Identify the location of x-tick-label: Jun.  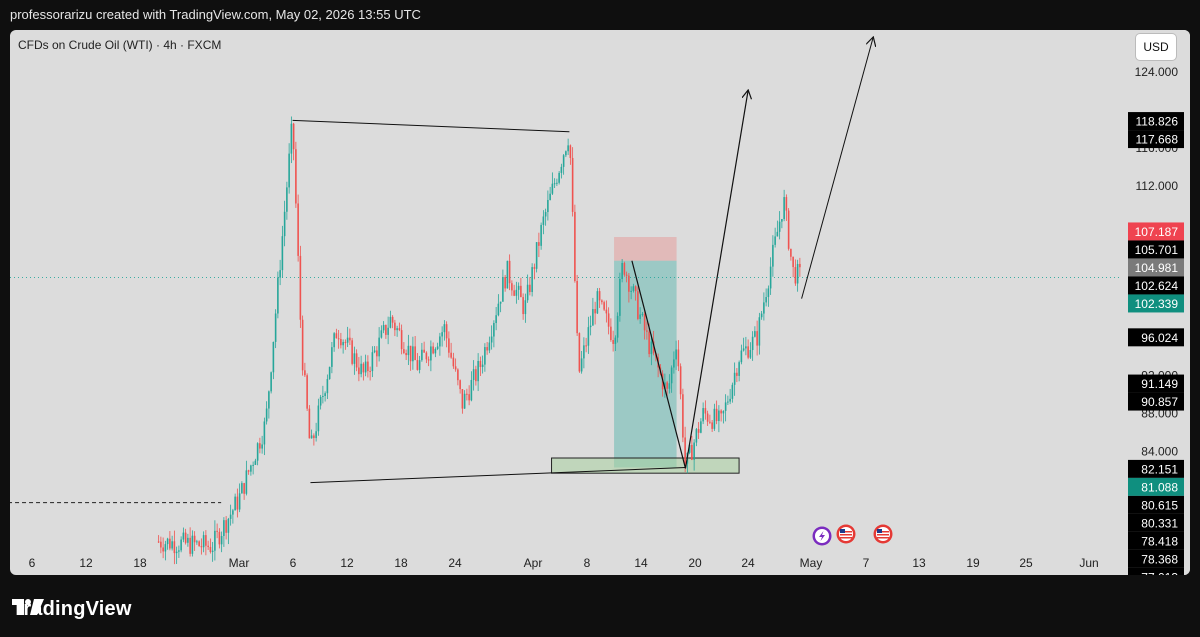
(1088, 563).